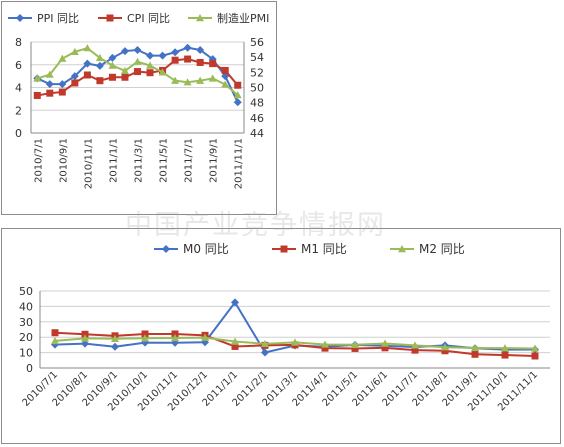  Describe the element at coordinates (38, 160) in the screenshot. I see `x-tick-label: 2010/7/1` at that location.